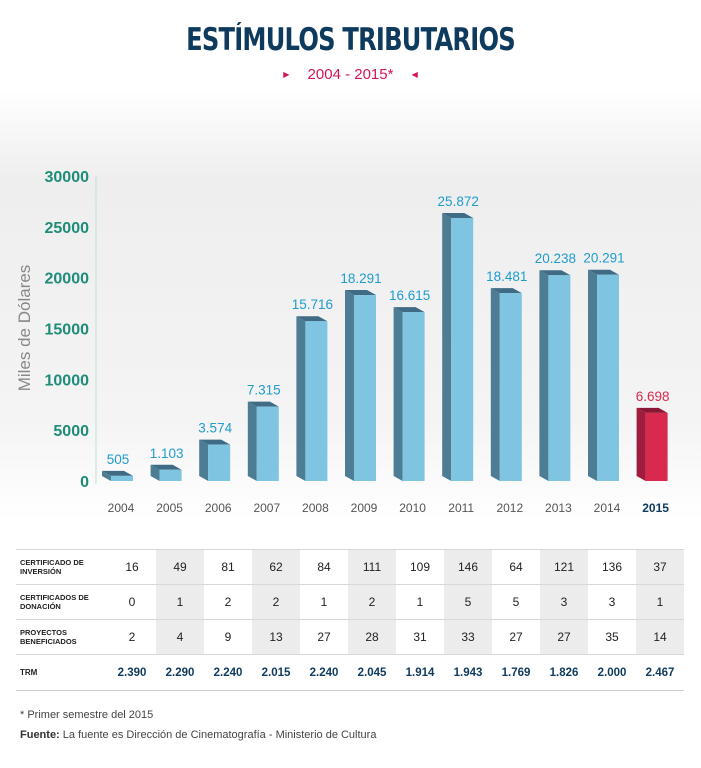  Describe the element at coordinates (372, 672) in the screenshot. I see `table-cell: 2.045` at that location.